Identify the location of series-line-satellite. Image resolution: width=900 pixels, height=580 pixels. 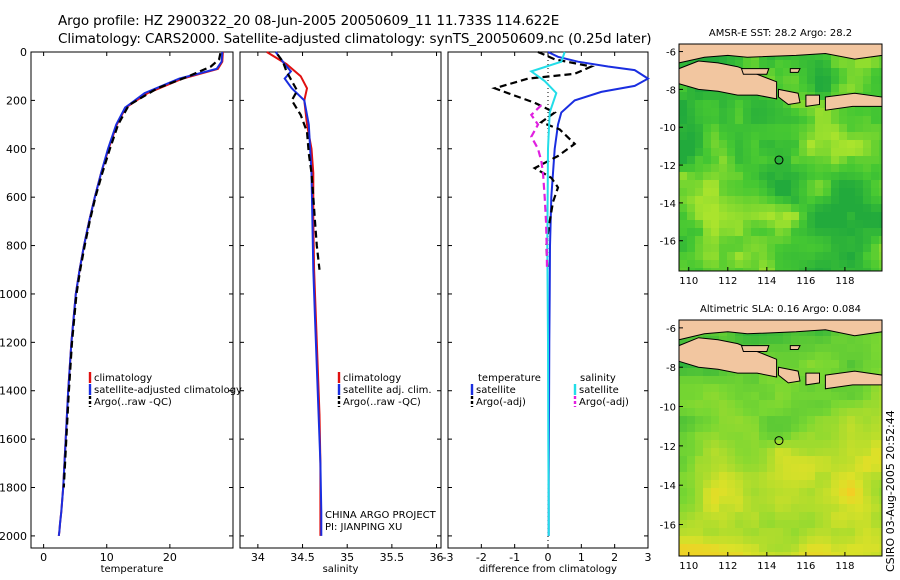
(298, 293).